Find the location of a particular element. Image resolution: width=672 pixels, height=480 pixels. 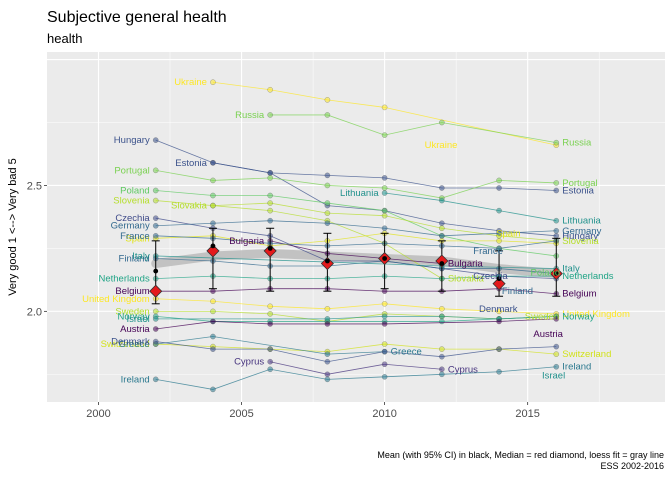

series-line-israel is located at coordinates (356, 317).